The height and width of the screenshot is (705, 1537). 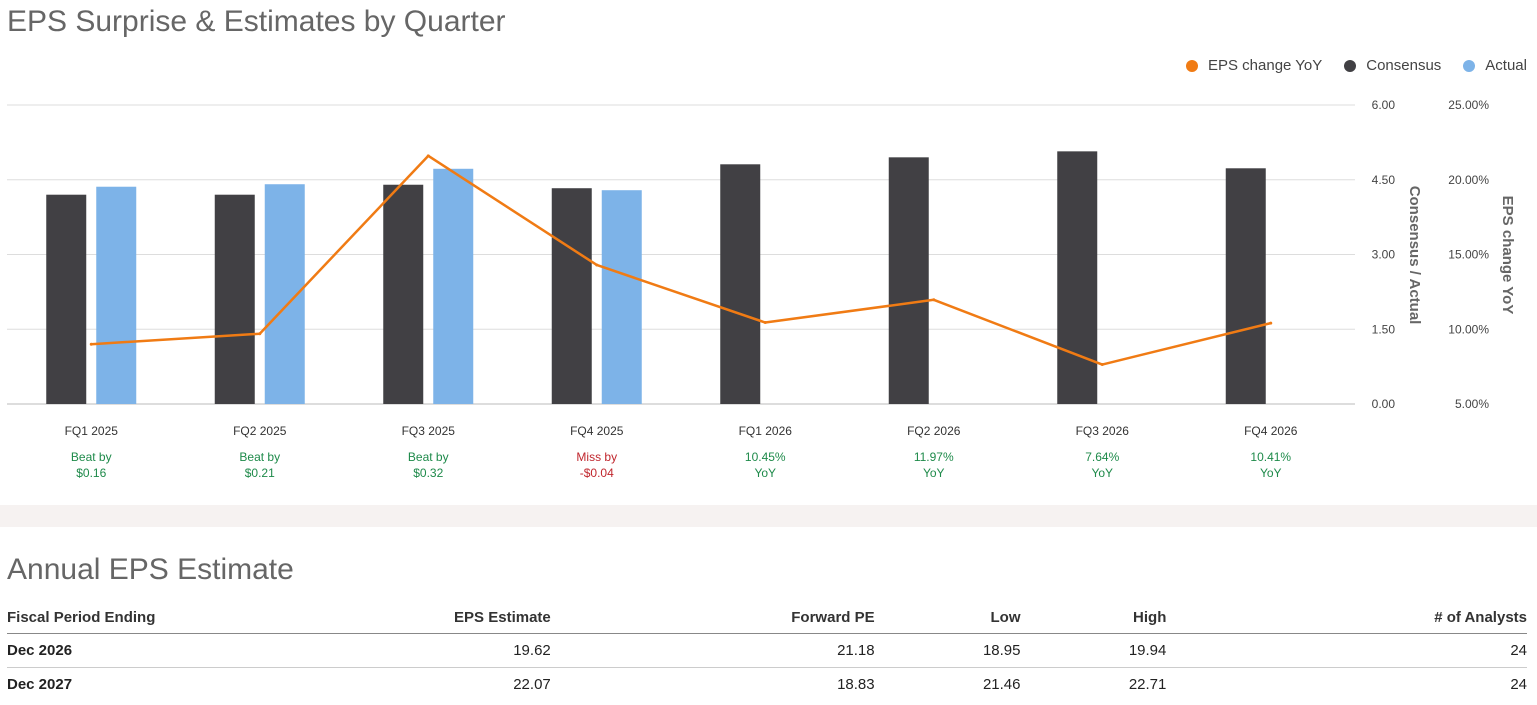 I want to click on y2-tick-label: 20.00%, so click(x=1468, y=180).